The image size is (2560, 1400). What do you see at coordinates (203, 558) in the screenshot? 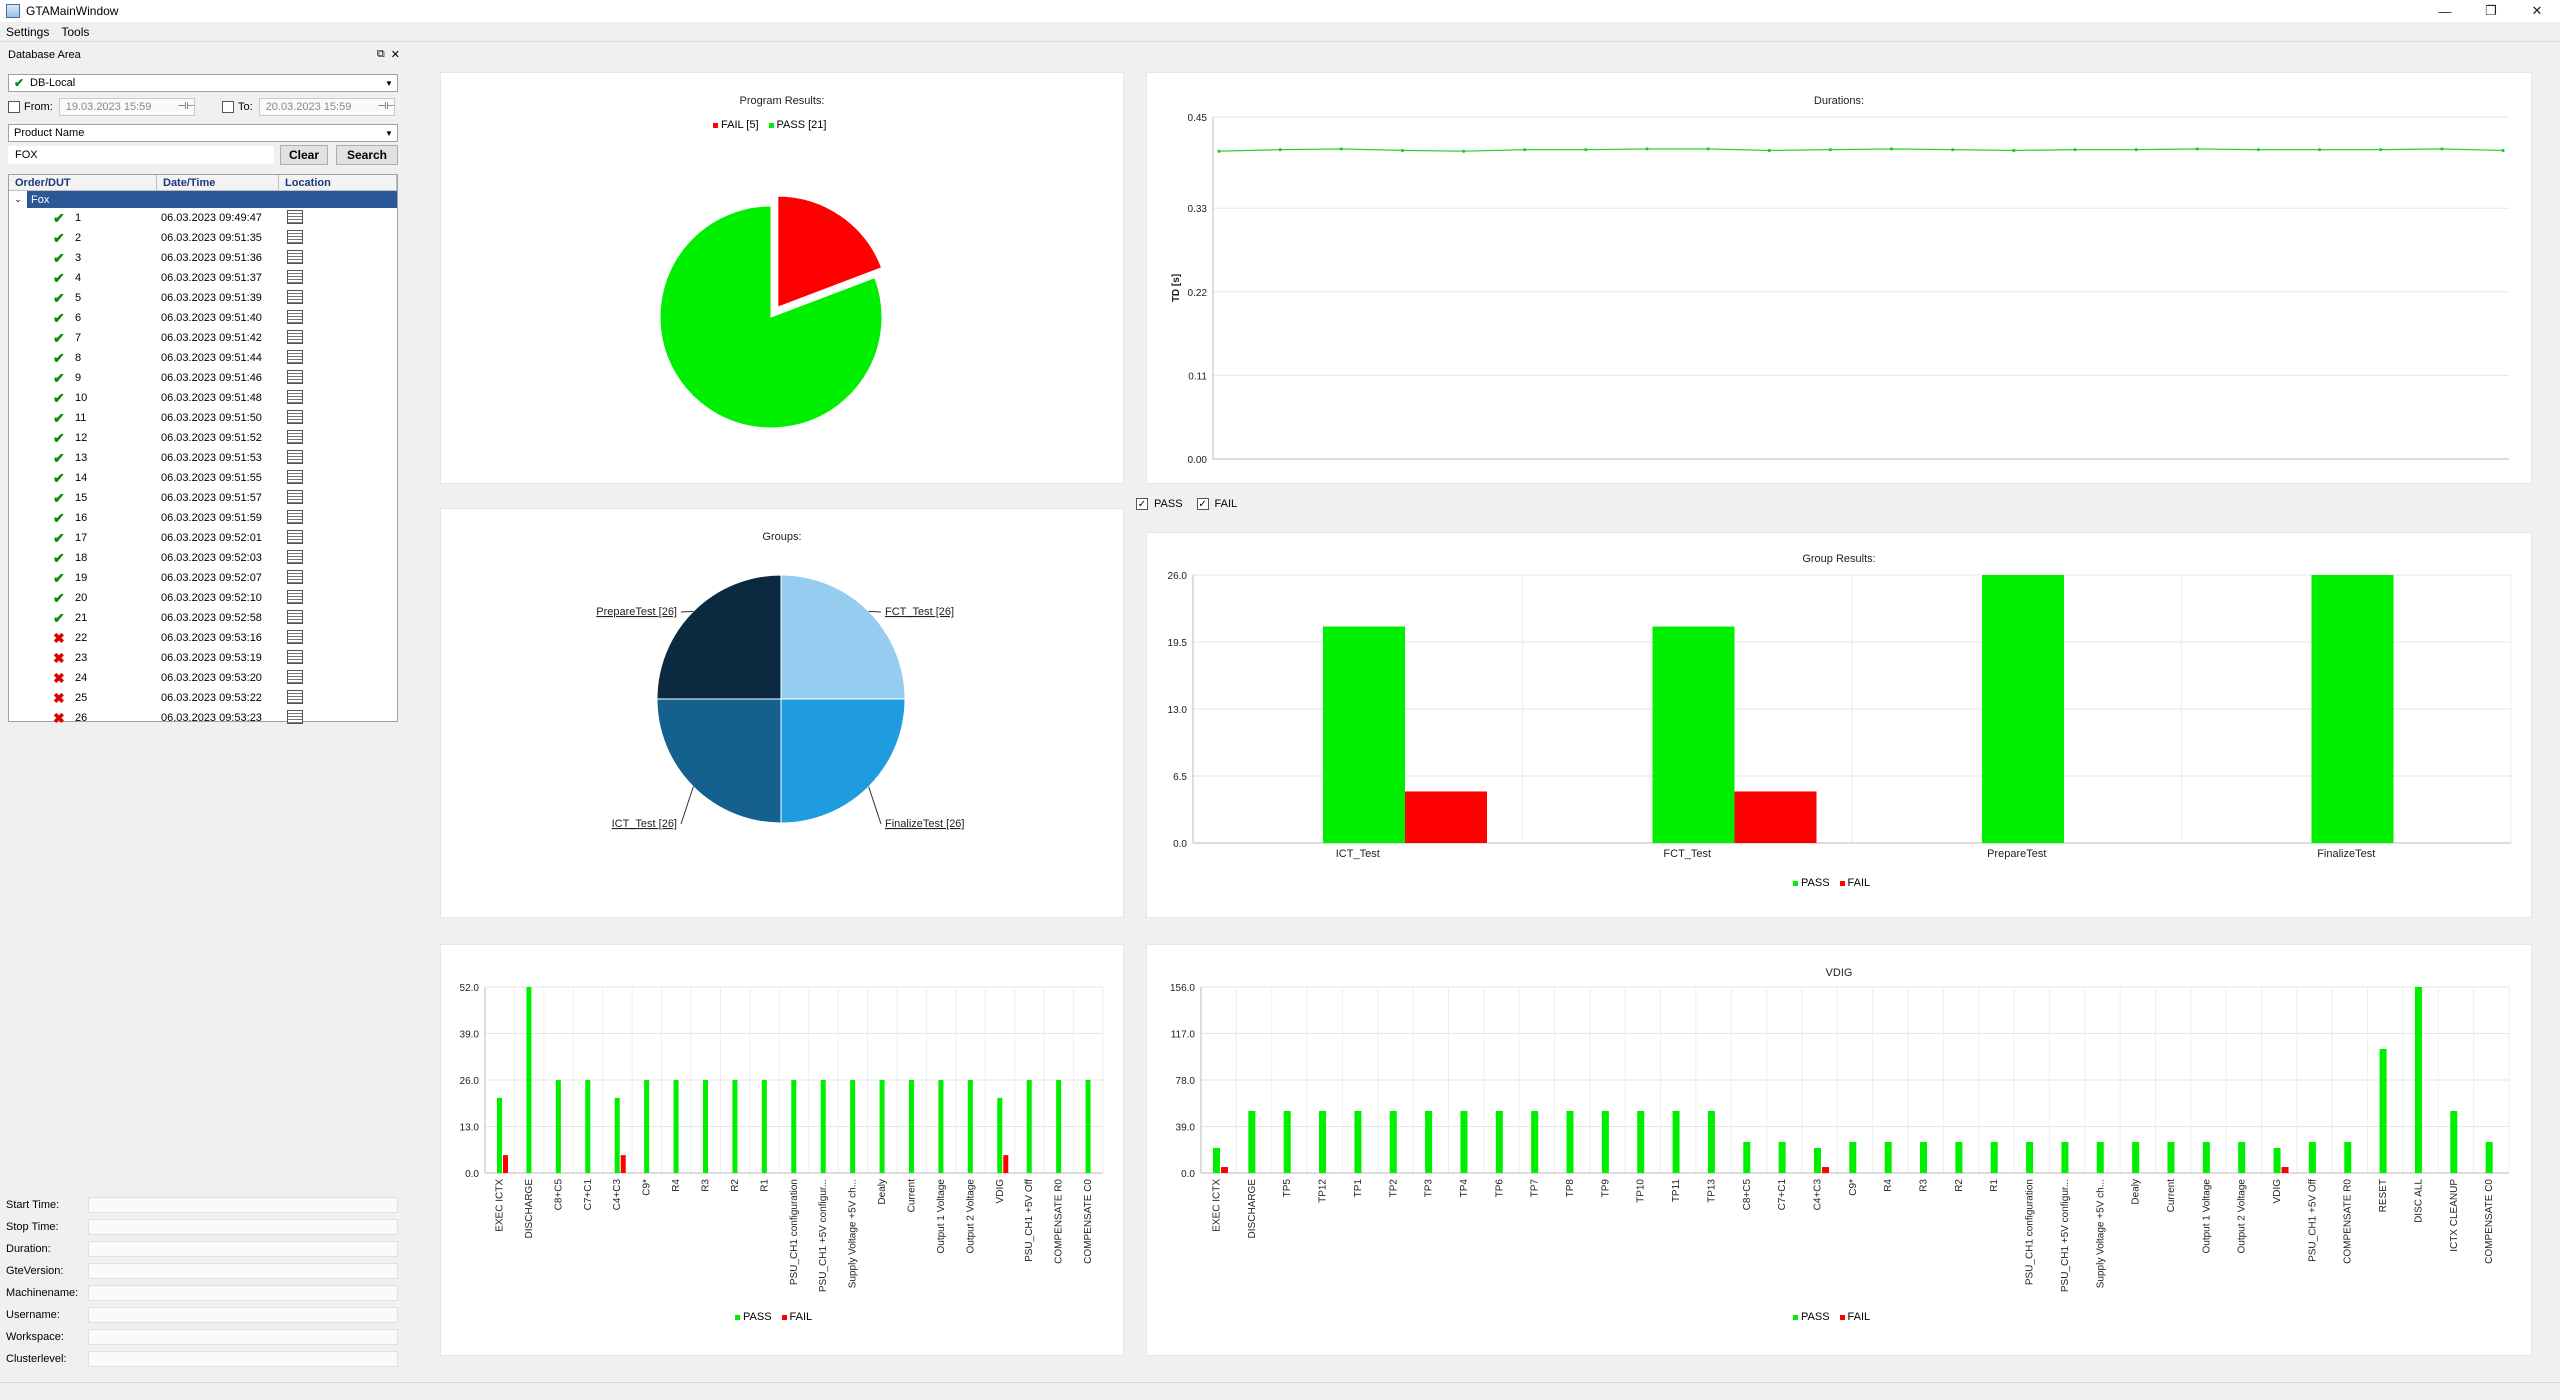
I see `table-row: ✔ 18 06.03.2023 09:52:03` at bounding box center [203, 558].